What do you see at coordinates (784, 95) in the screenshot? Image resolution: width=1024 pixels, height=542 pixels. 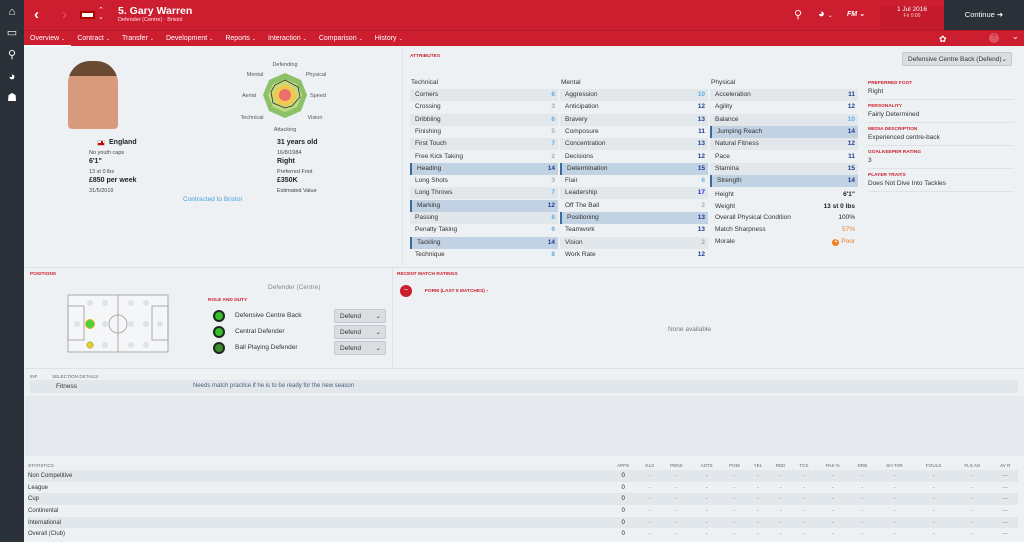 I see `attribute-row: Acceleration 11` at bounding box center [784, 95].